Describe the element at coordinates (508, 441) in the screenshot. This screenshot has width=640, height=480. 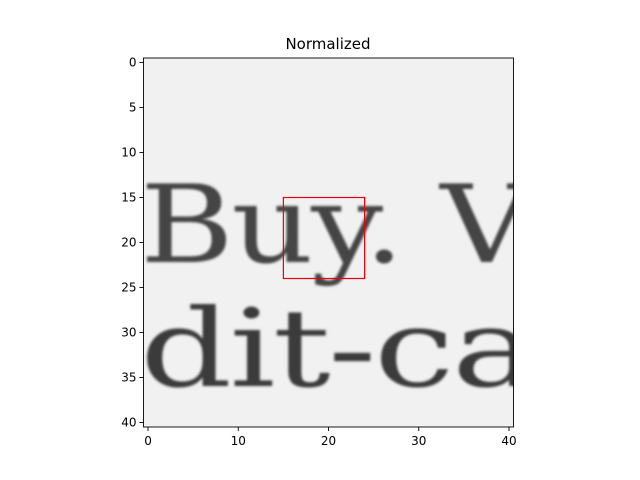
I see `x-tick-label: 40` at that location.